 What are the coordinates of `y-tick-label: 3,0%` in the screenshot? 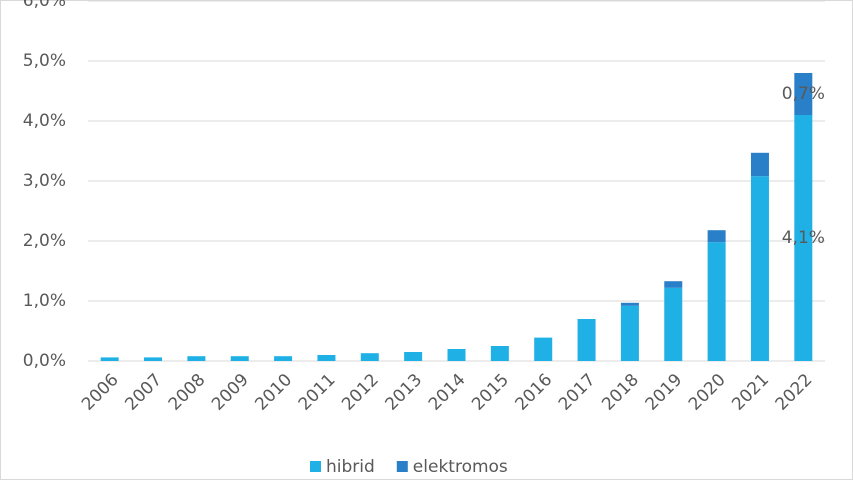 It's located at (44, 181).